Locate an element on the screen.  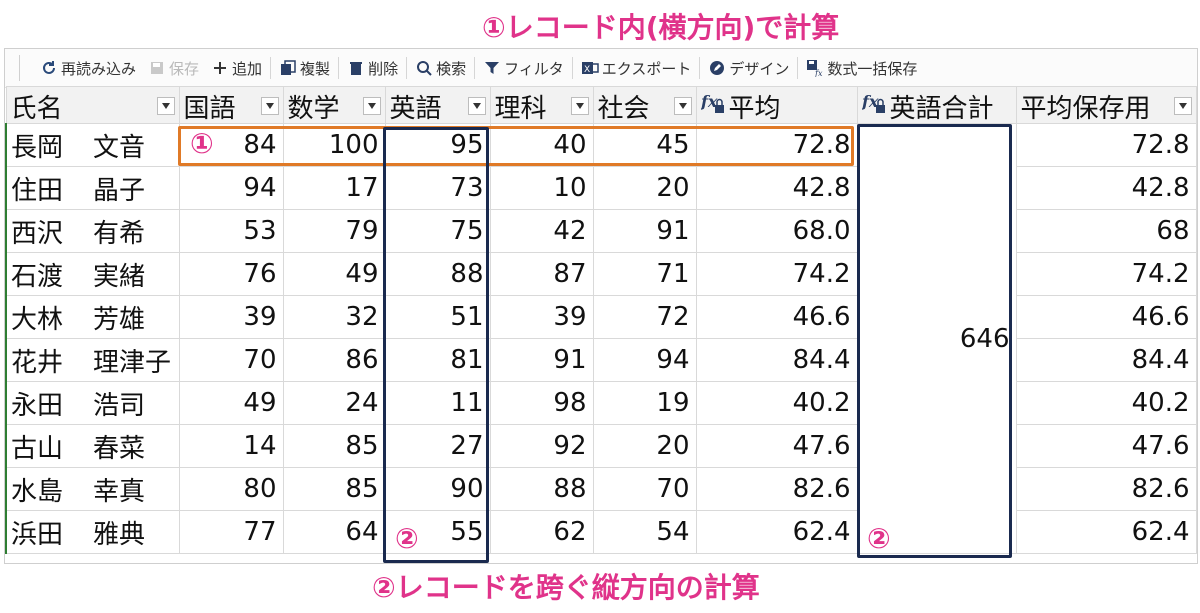
score-cell-rika: 10 is located at coordinates (541, 188).